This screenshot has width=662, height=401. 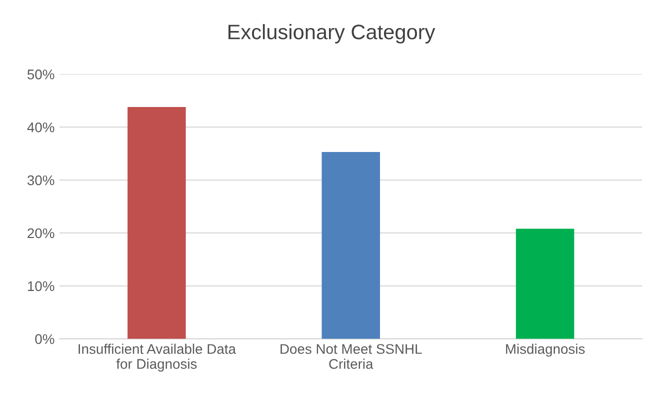 What do you see at coordinates (40, 180) in the screenshot?
I see `y-tick-label: 30%` at bounding box center [40, 180].